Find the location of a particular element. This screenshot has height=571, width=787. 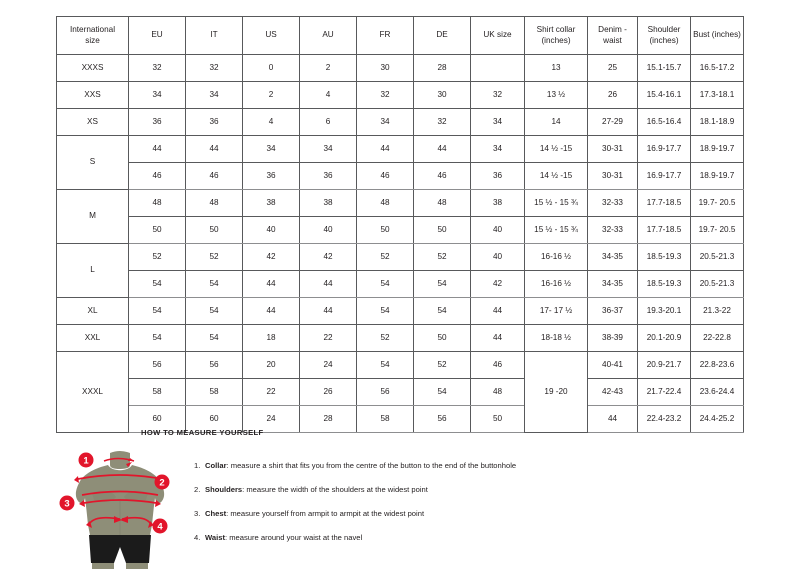

header-line-2: (inches) is located at coordinates (664, 40).